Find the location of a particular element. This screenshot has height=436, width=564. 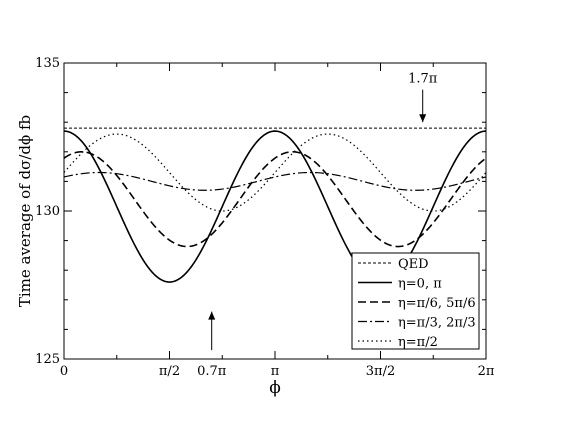

legend: QED η=0, π η=π/6, 5π/6 η=π/3, 2π/3 η=π/2 is located at coordinates (415, 301).